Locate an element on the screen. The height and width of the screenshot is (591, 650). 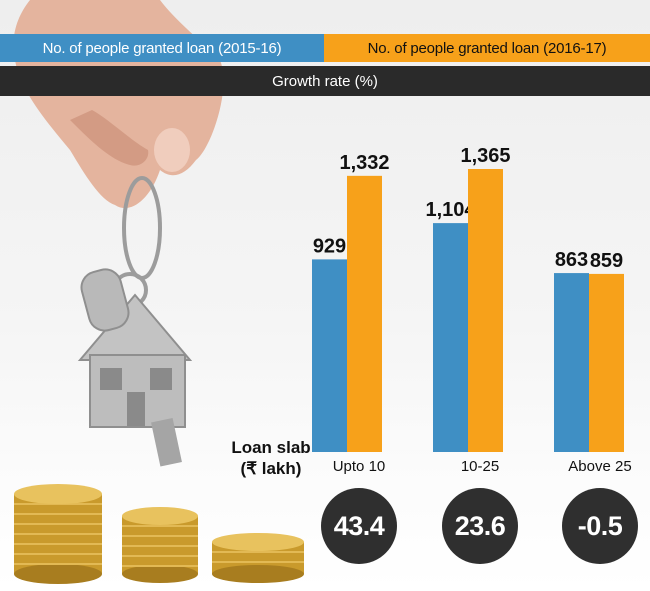
value-label-upto-10-series-1: 929 is located at coordinates (329, 246).